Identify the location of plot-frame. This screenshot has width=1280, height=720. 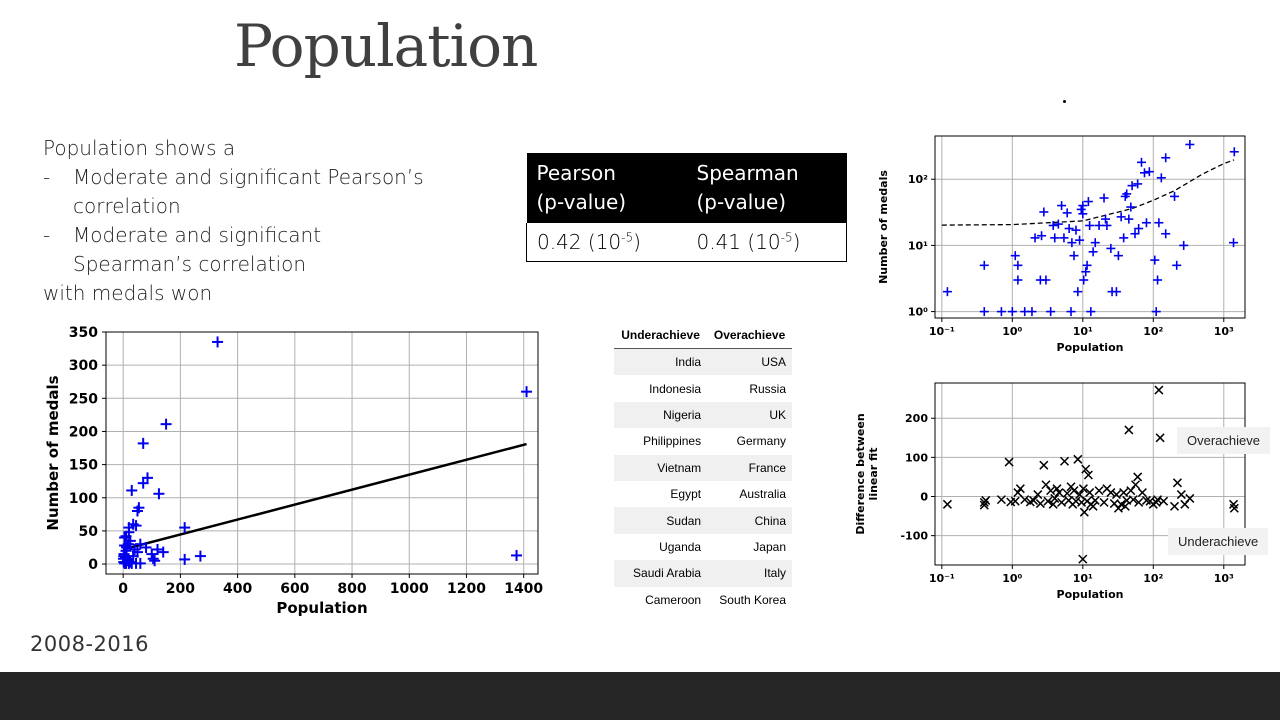
(1090, 227).